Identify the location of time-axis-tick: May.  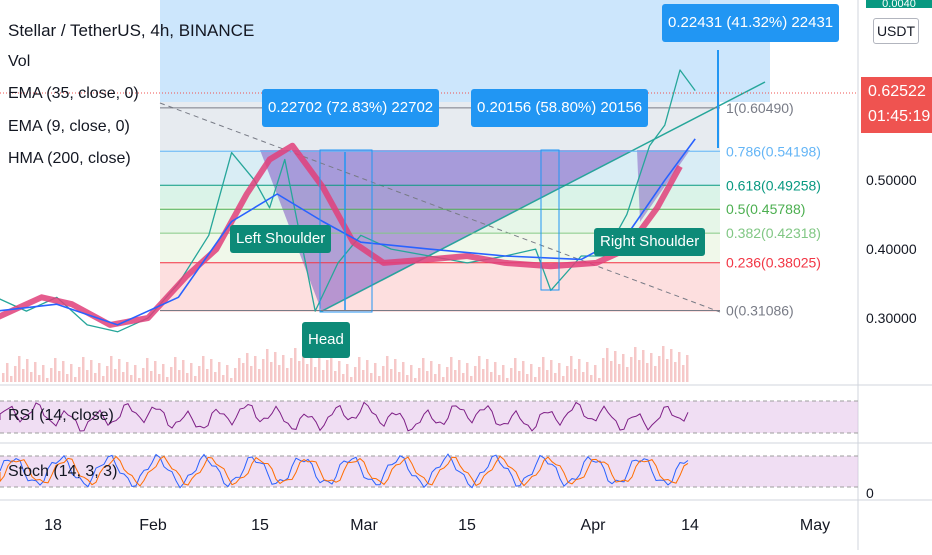
(815, 525).